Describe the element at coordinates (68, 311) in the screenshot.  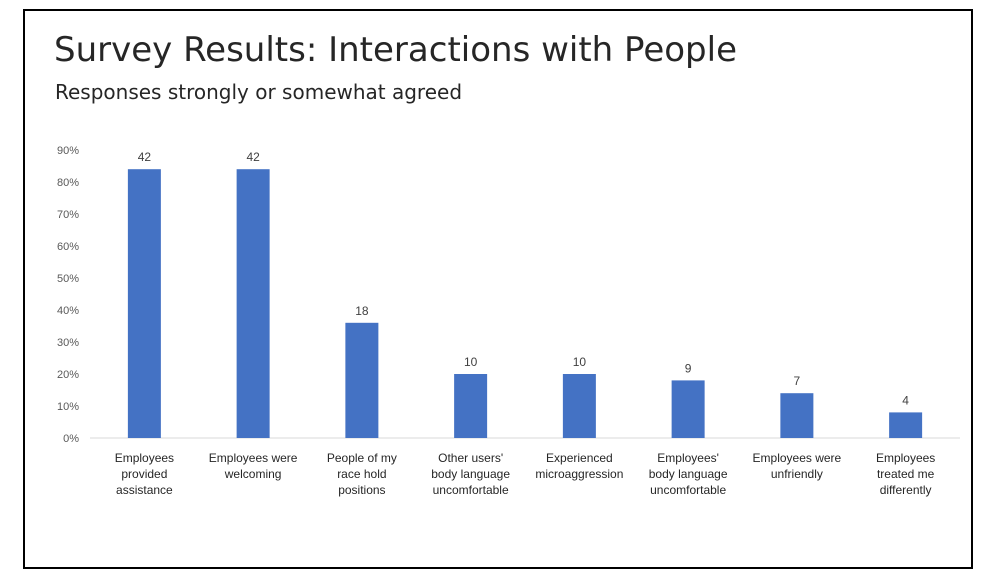
I see `y-tick-label: 40%` at that location.